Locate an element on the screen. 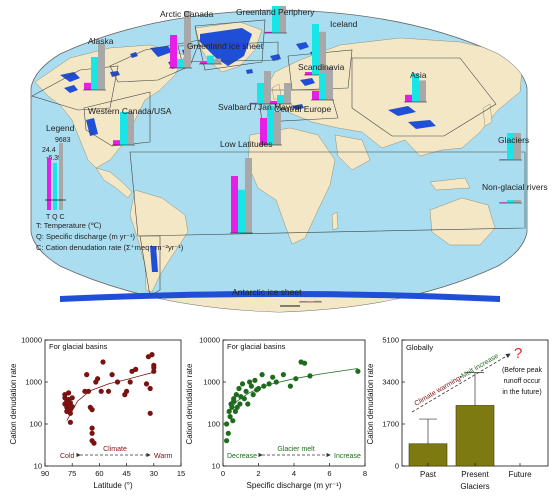 This screenshot has width=558, height=499. legend-bar-t is located at coordinates (49, 184).